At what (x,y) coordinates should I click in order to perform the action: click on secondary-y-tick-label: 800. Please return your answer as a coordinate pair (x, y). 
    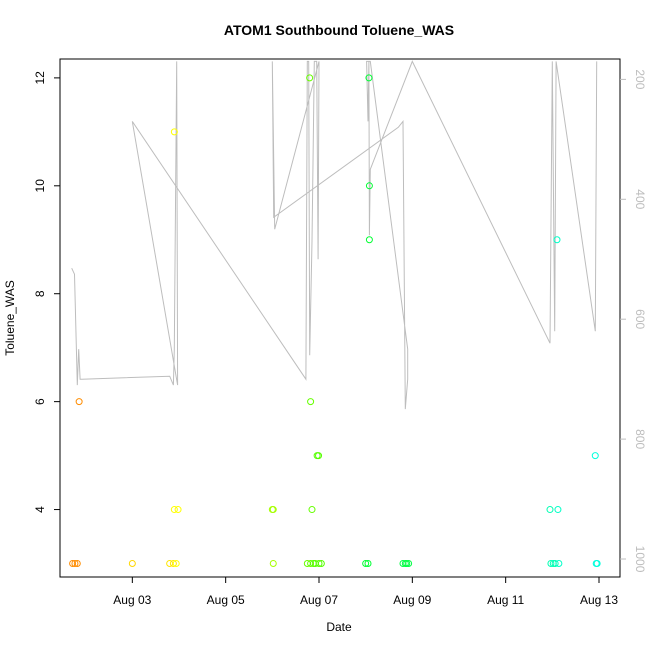
    Looking at the image, I should click on (640, 439).